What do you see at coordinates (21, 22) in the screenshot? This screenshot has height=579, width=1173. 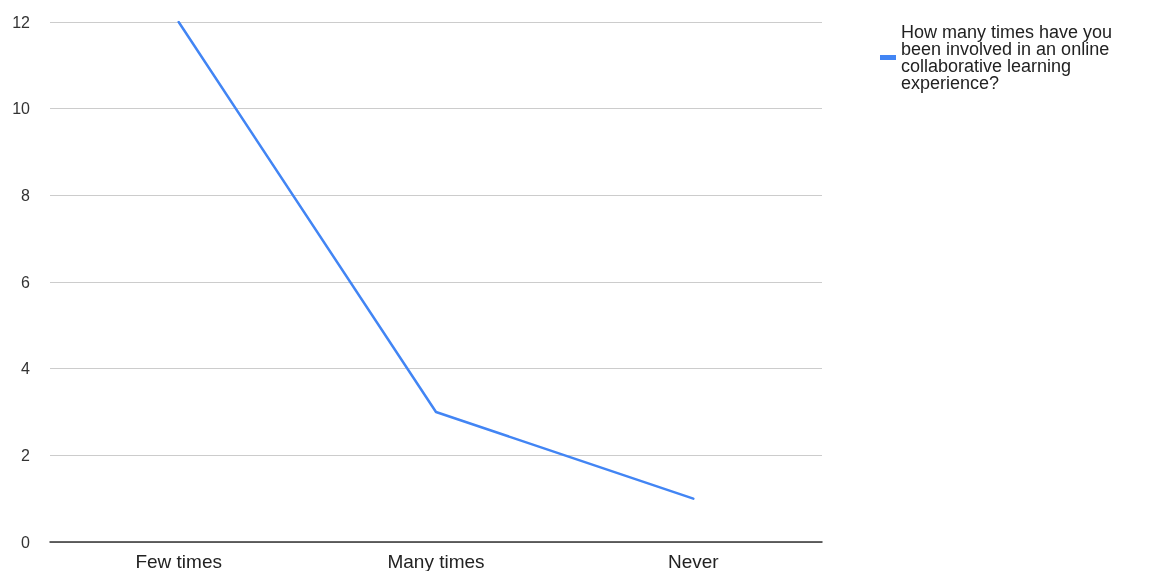 I see `y-tick-label: 12` at bounding box center [21, 22].